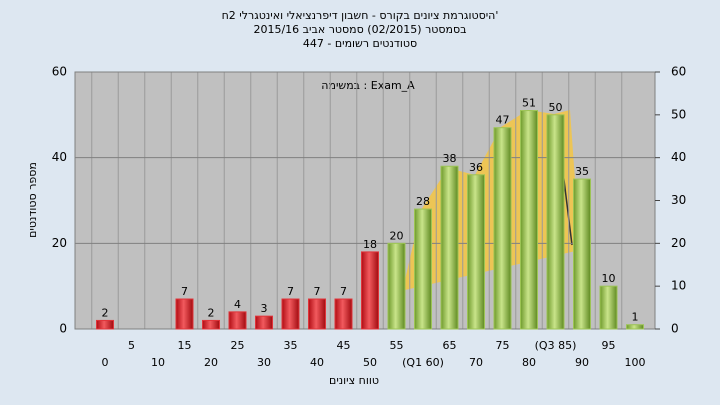 This screenshot has width=720, height=405. I want to click on y-axis-title: מספר סטודנטים, so click(32, 200).